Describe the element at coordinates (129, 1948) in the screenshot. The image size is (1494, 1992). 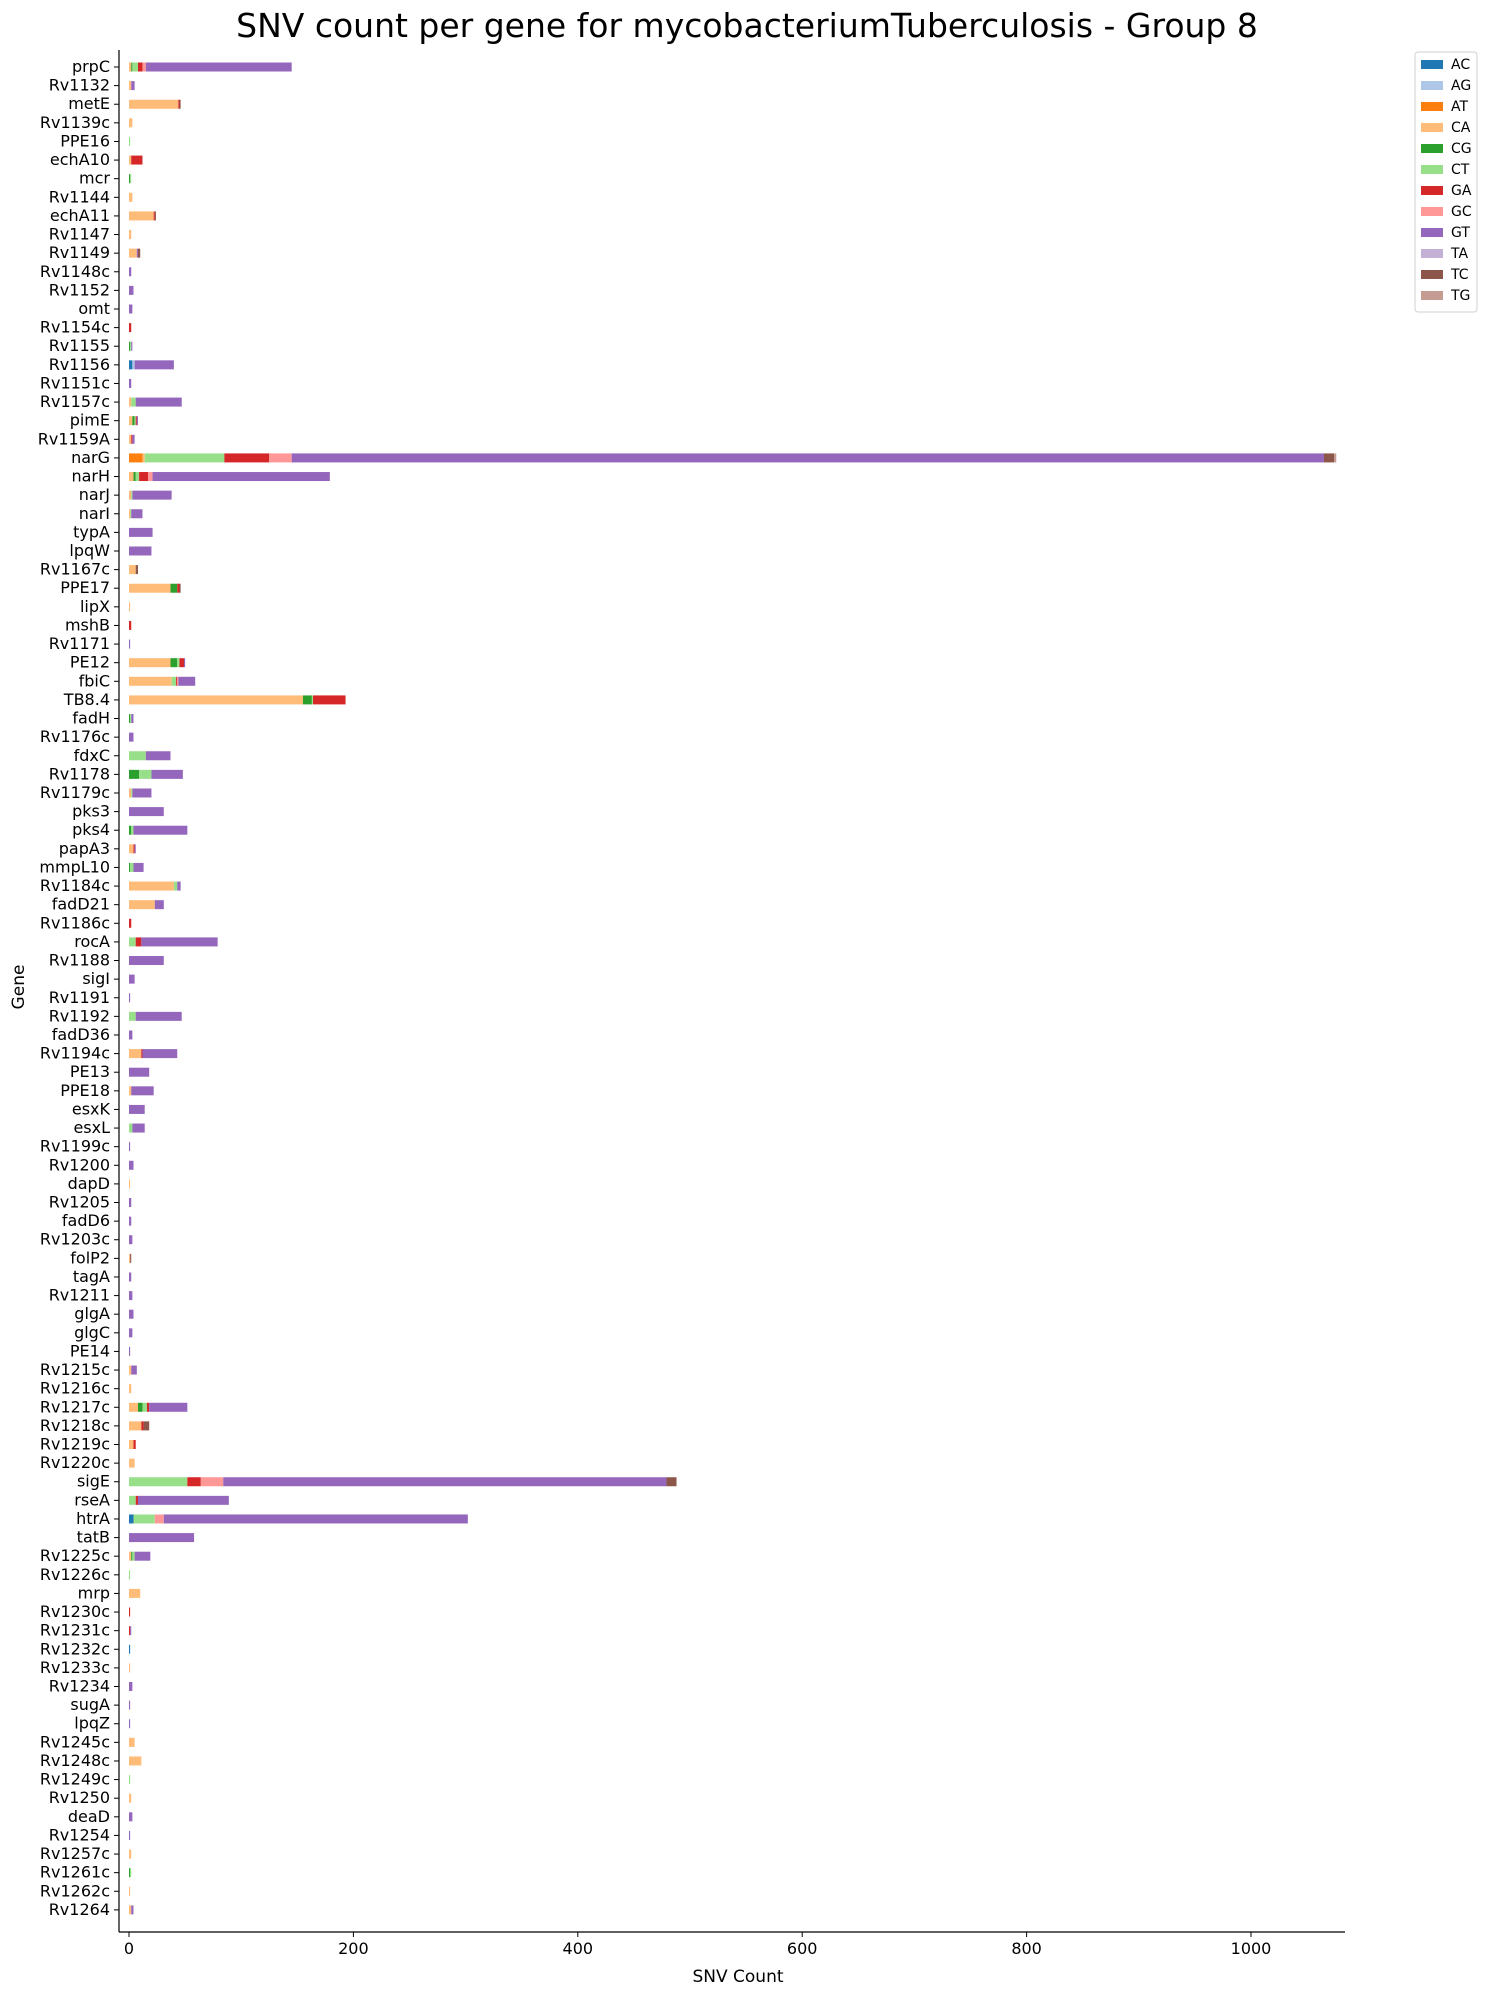
I see `x-tick-label: 0` at that location.